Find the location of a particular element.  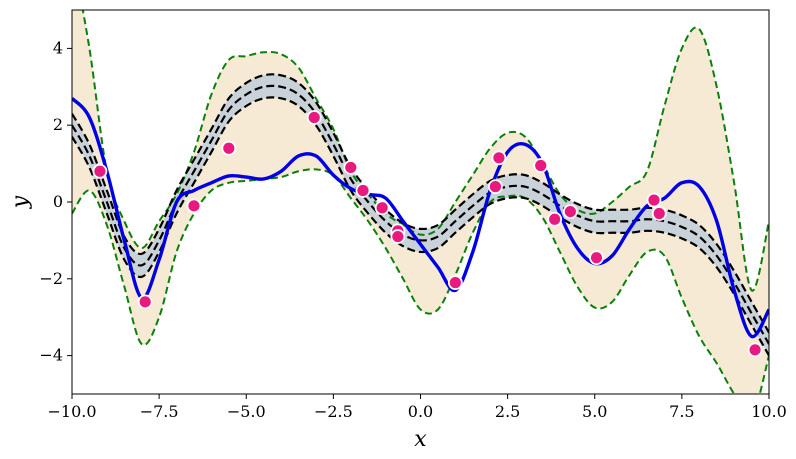

x-tick-label: −10.0 is located at coordinates (71, 411).